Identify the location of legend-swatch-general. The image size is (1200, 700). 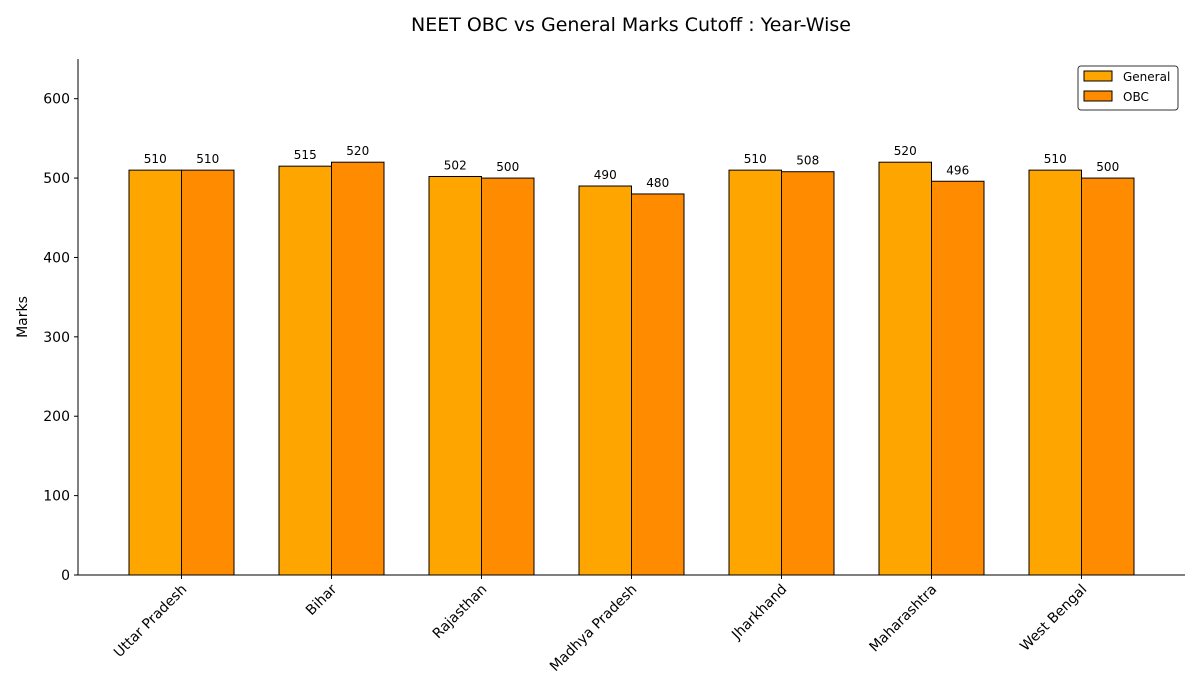
(1098, 76).